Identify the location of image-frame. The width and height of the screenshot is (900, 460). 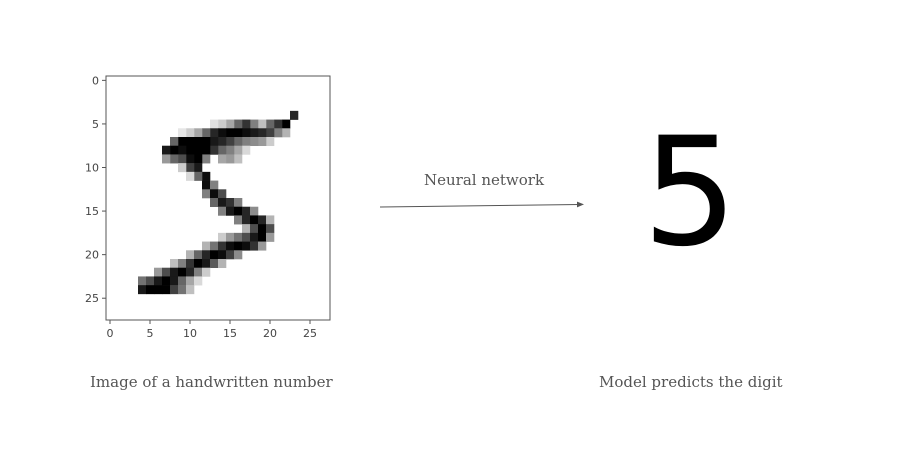
(218, 198).